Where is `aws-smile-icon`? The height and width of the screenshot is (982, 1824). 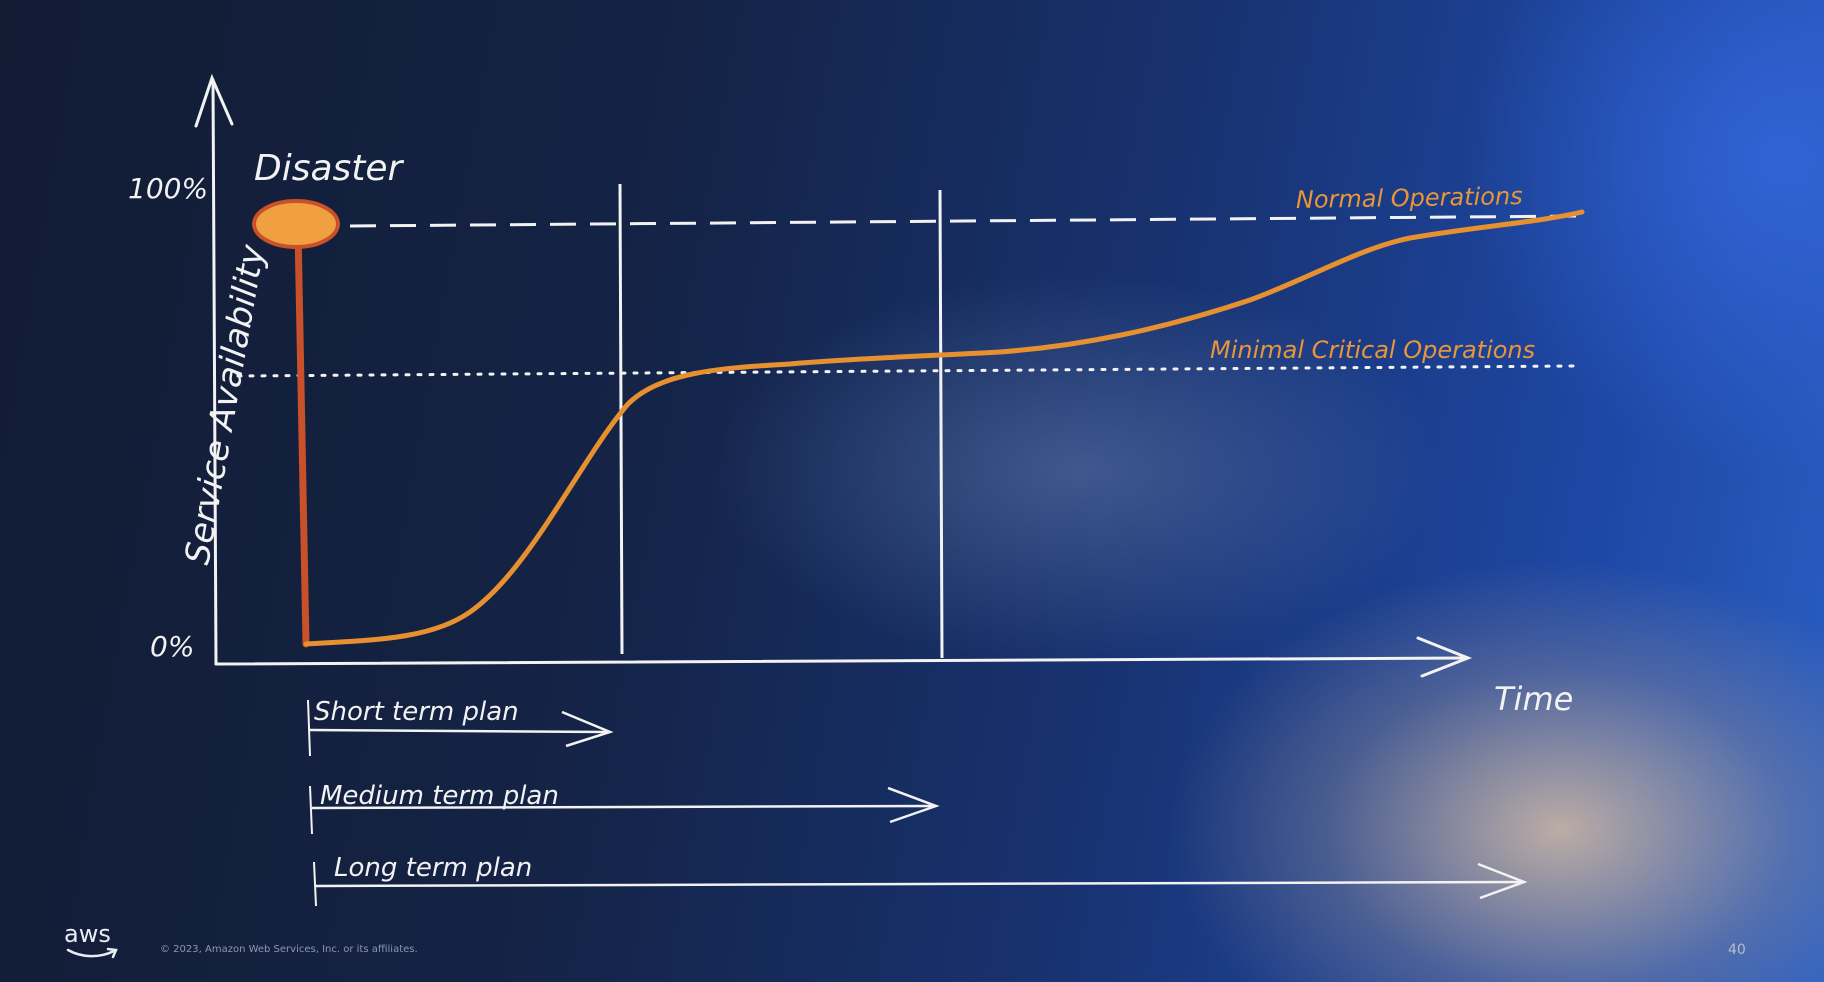 aws-smile-icon is located at coordinates (92, 953).